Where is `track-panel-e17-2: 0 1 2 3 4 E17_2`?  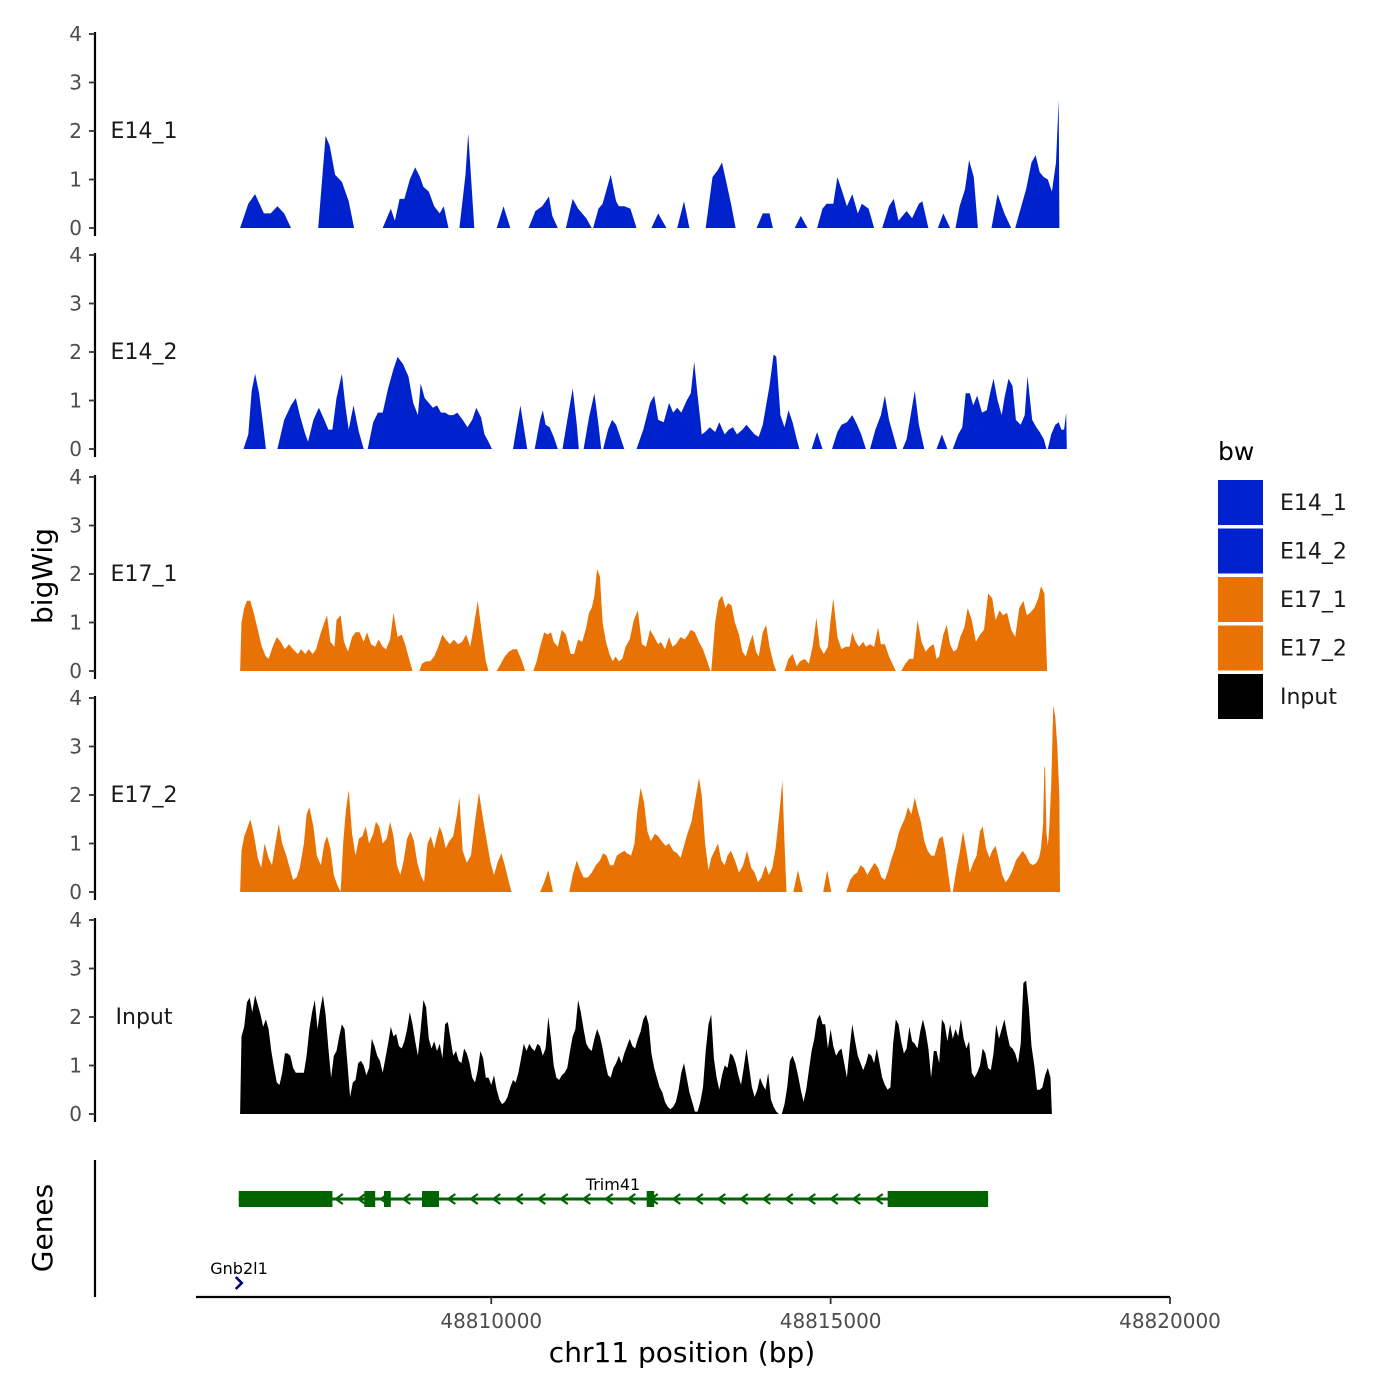
track-panel-e17-2: 0 1 2 3 4 E17_2 is located at coordinates (565, 795).